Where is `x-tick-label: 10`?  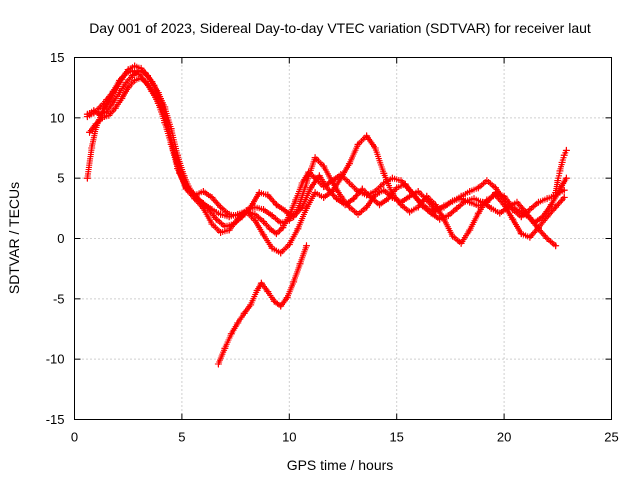
x-tick-label: 10 is located at coordinates (289, 437).